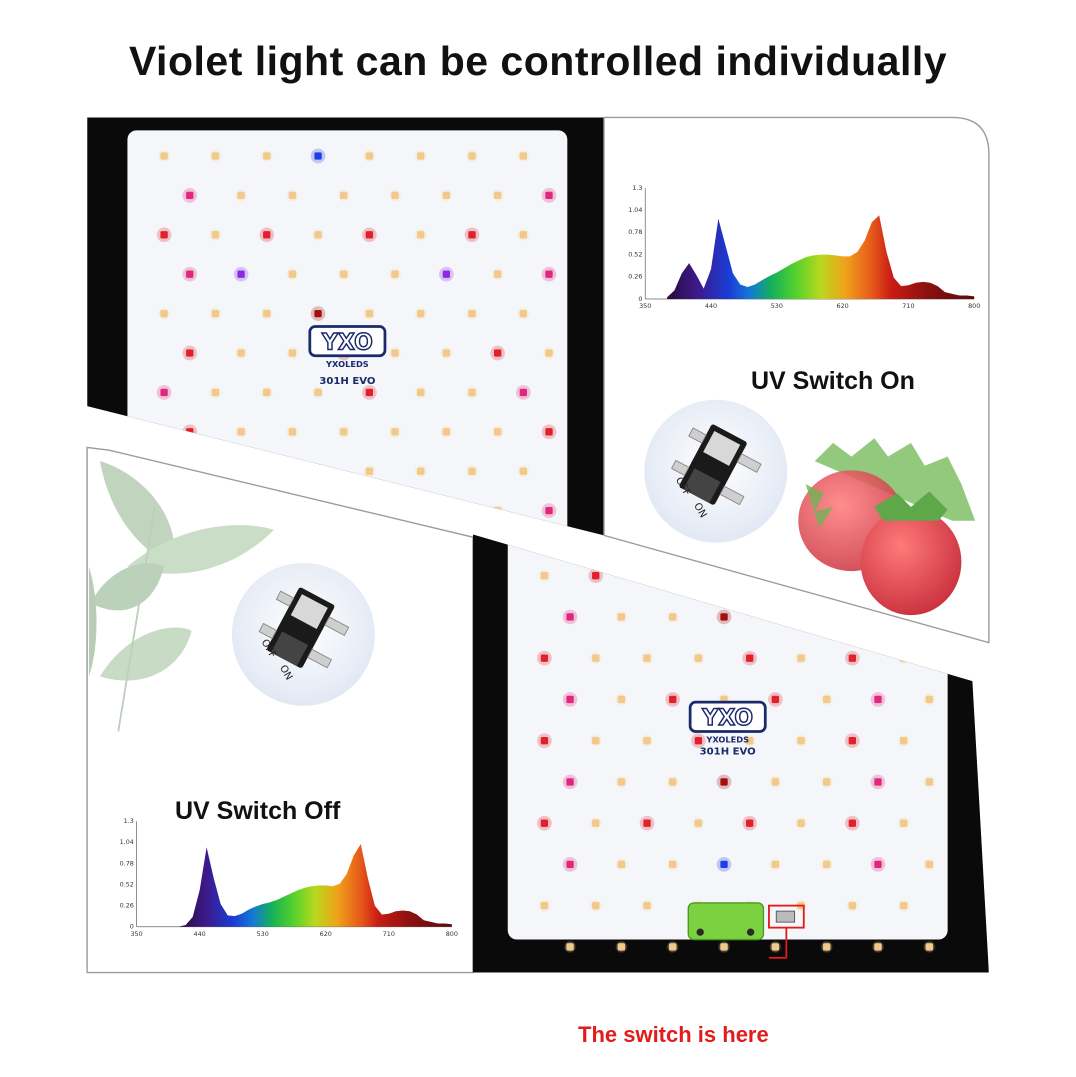  What do you see at coordinates (727, 718) in the screenshot?
I see `logo-text: YXO` at bounding box center [727, 718].